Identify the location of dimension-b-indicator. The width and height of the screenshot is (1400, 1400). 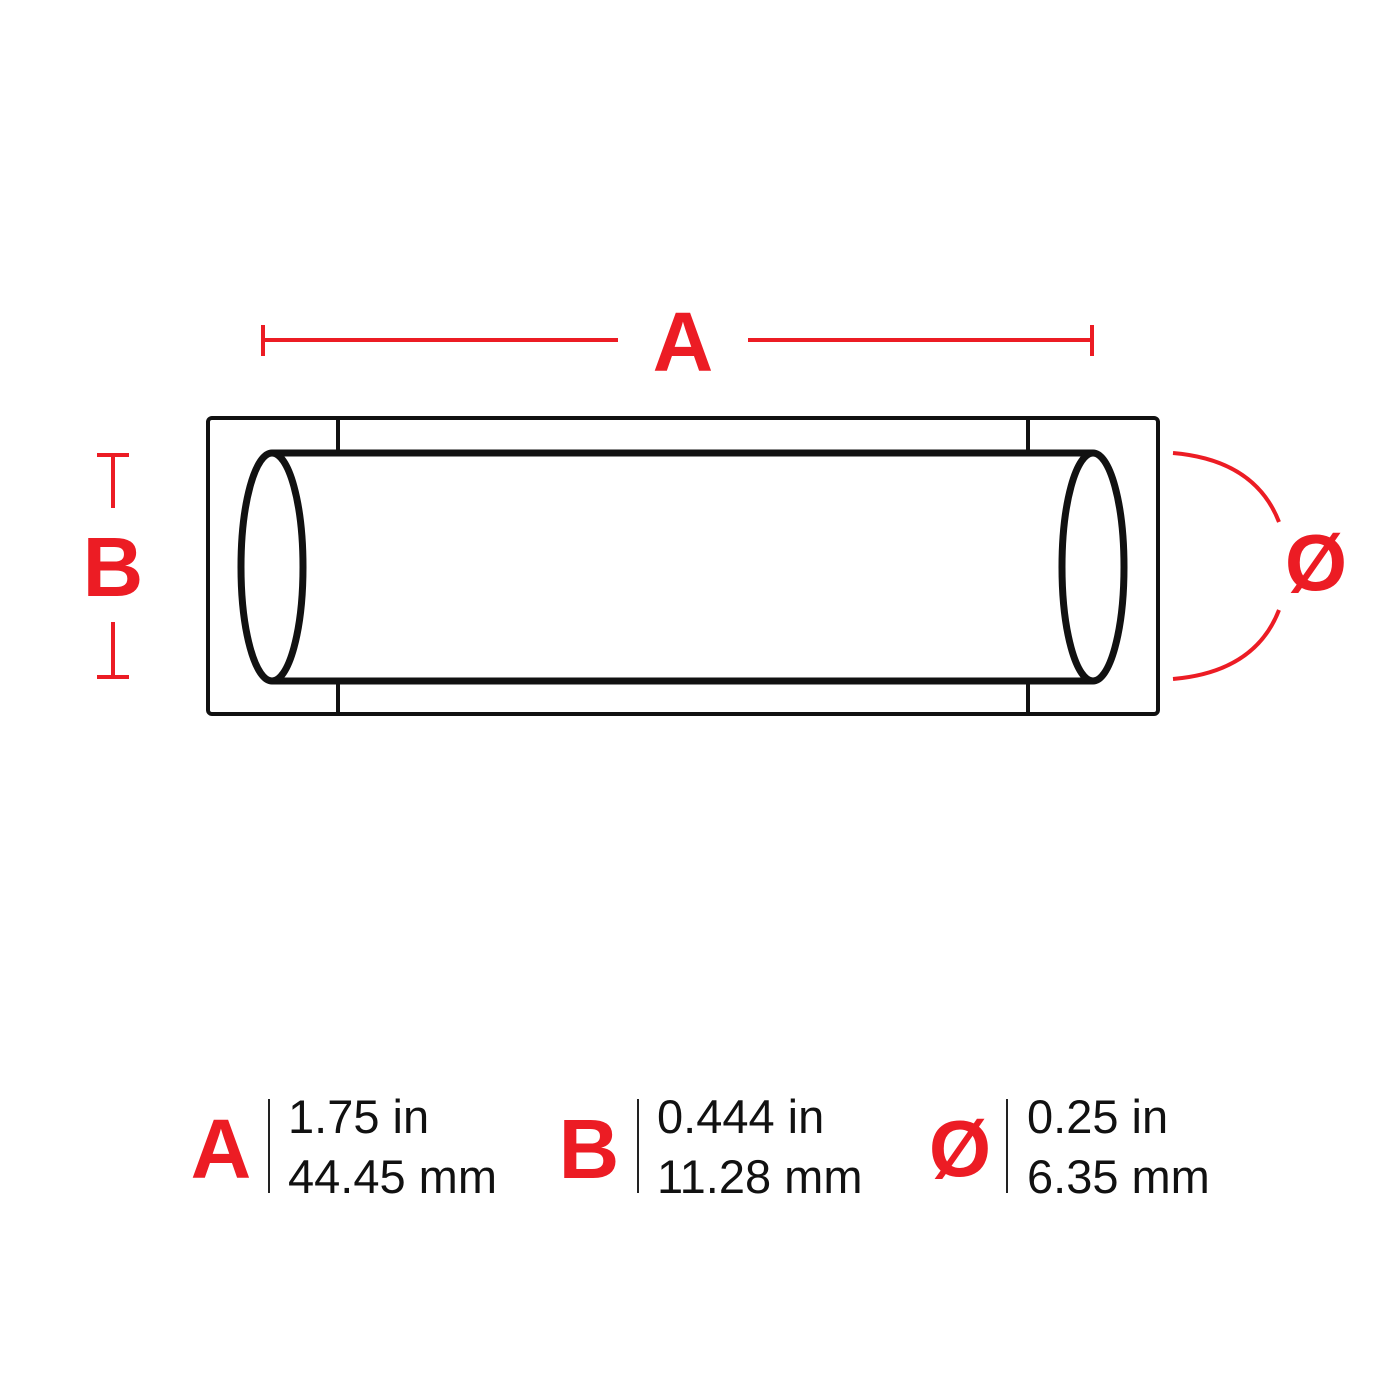
(113, 566).